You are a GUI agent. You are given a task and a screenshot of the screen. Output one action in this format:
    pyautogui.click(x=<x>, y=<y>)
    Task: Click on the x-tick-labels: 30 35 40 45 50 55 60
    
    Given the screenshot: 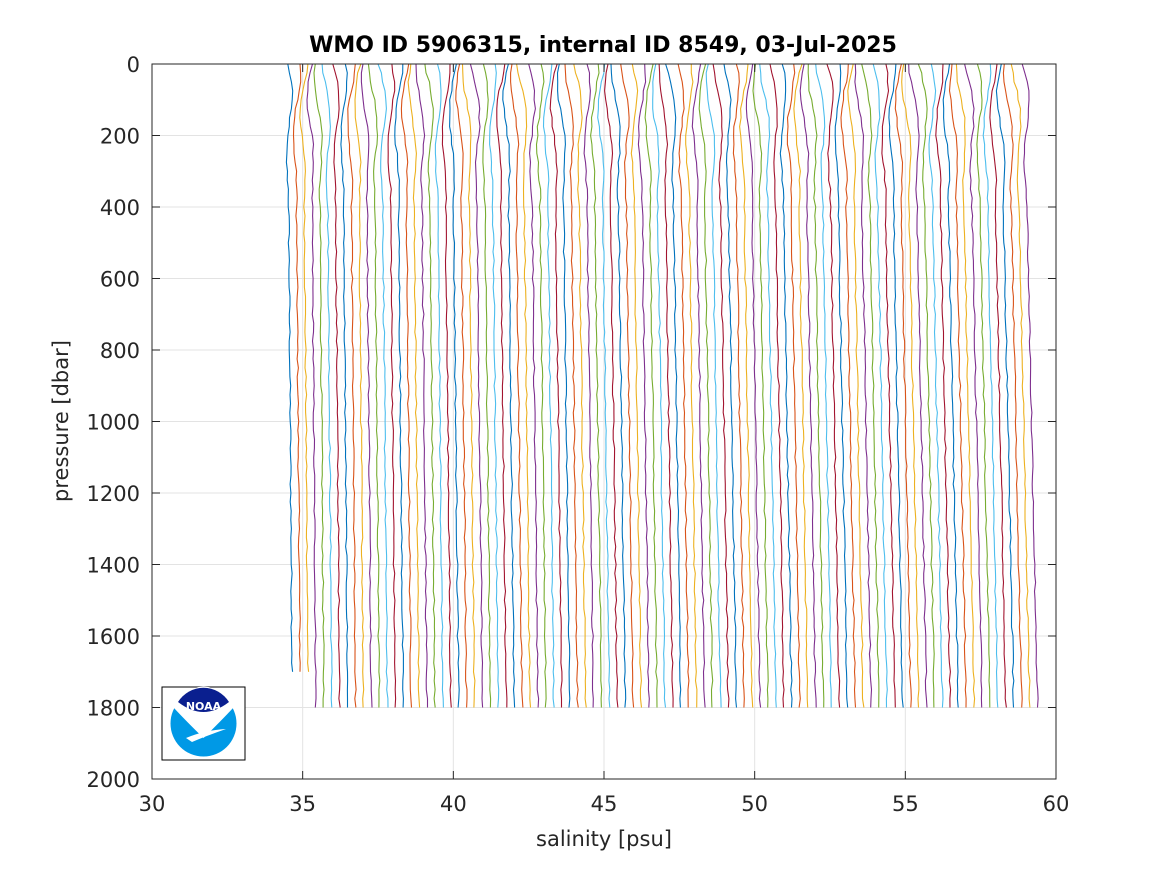 What is the action you would take?
    pyautogui.click(x=604, y=804)
    